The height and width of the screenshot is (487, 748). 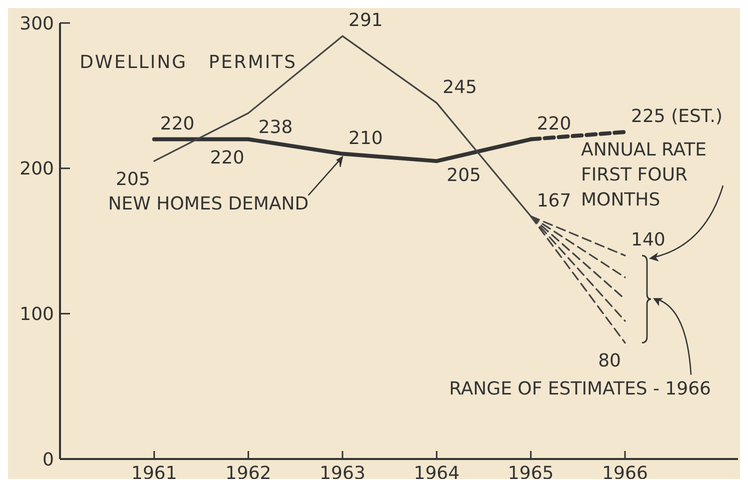 I want to click on y-tick-label: 0, so click(x=48, y=459).